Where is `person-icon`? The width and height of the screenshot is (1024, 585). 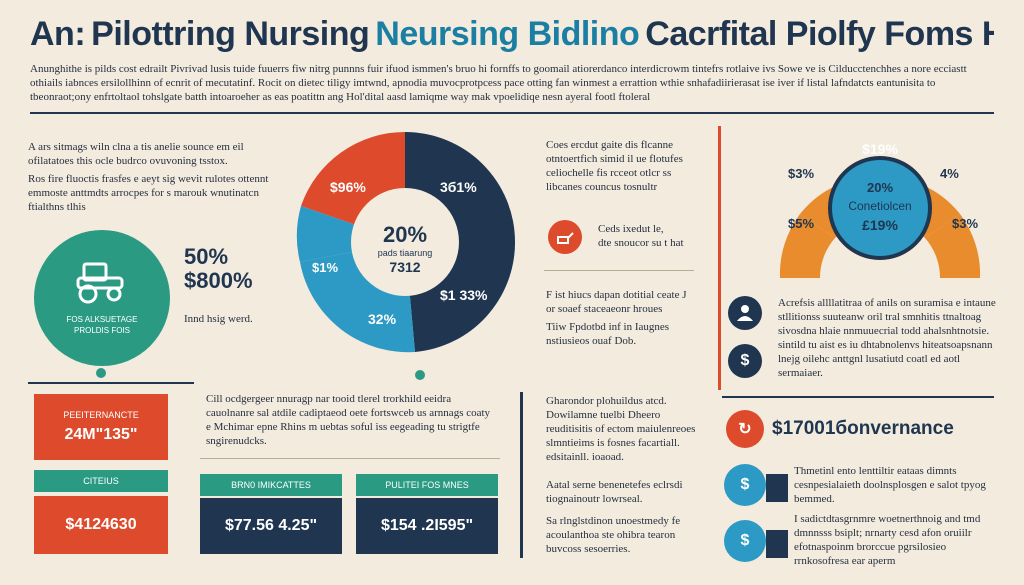 person-icon is located at coordinates (745, 313).